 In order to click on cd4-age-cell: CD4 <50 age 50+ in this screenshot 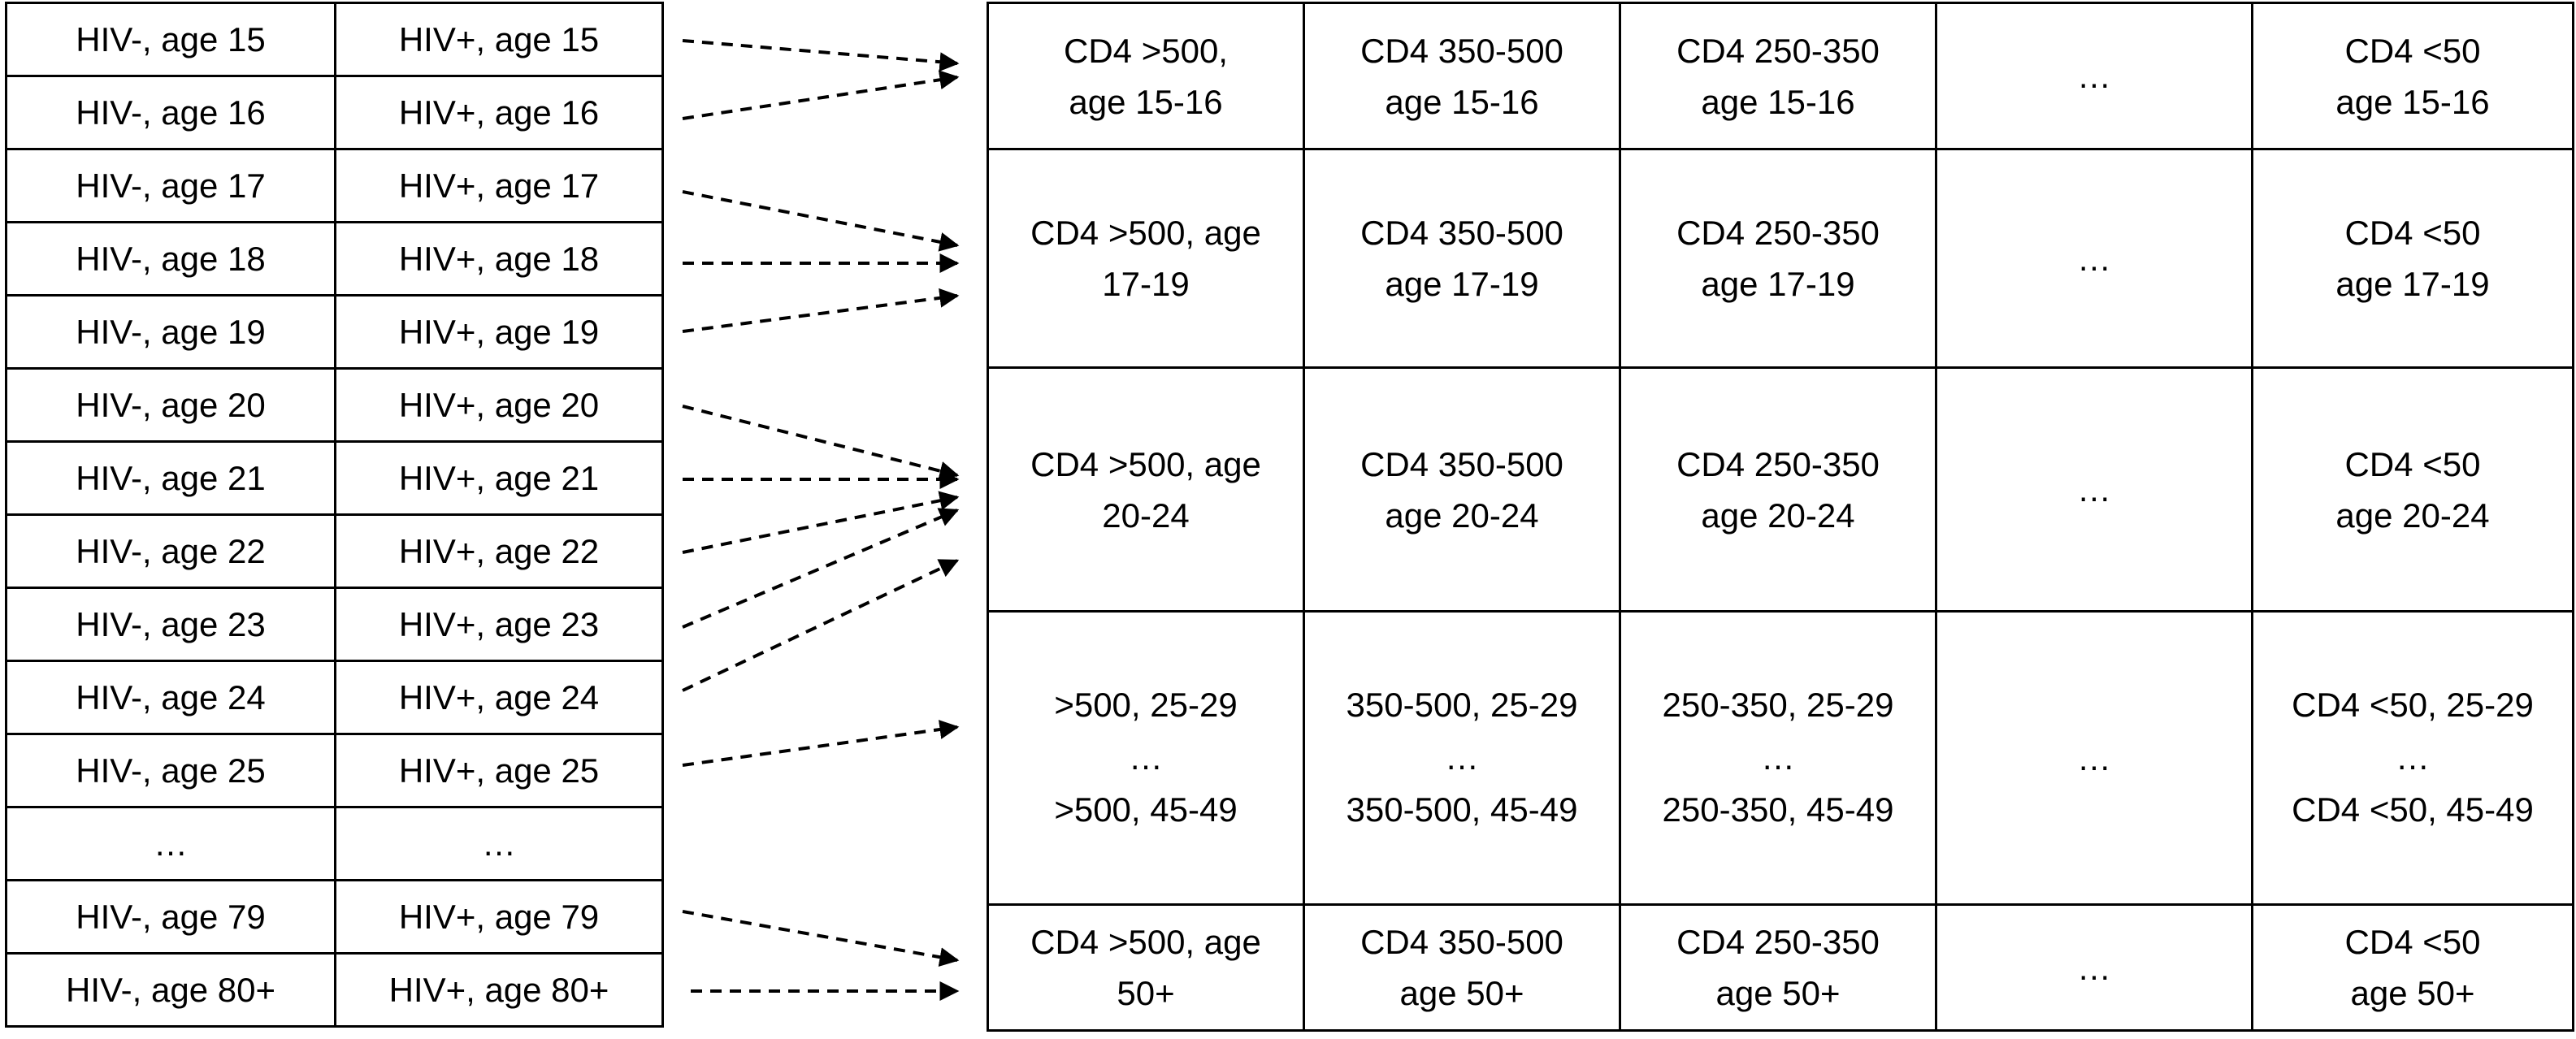, I will do `click(2412, 967)`.